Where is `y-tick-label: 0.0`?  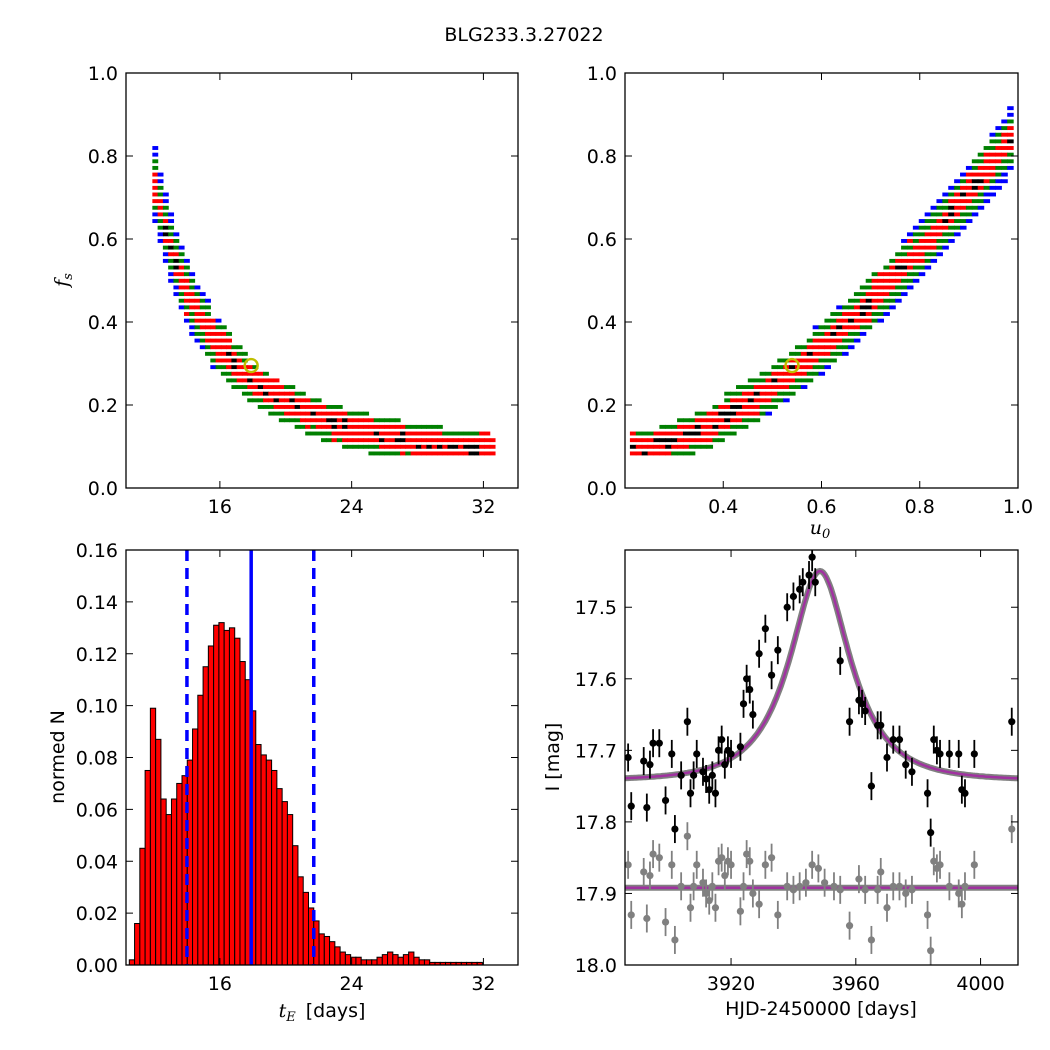 y-tick-label: 0.0 is located at coordinates (103, 489).